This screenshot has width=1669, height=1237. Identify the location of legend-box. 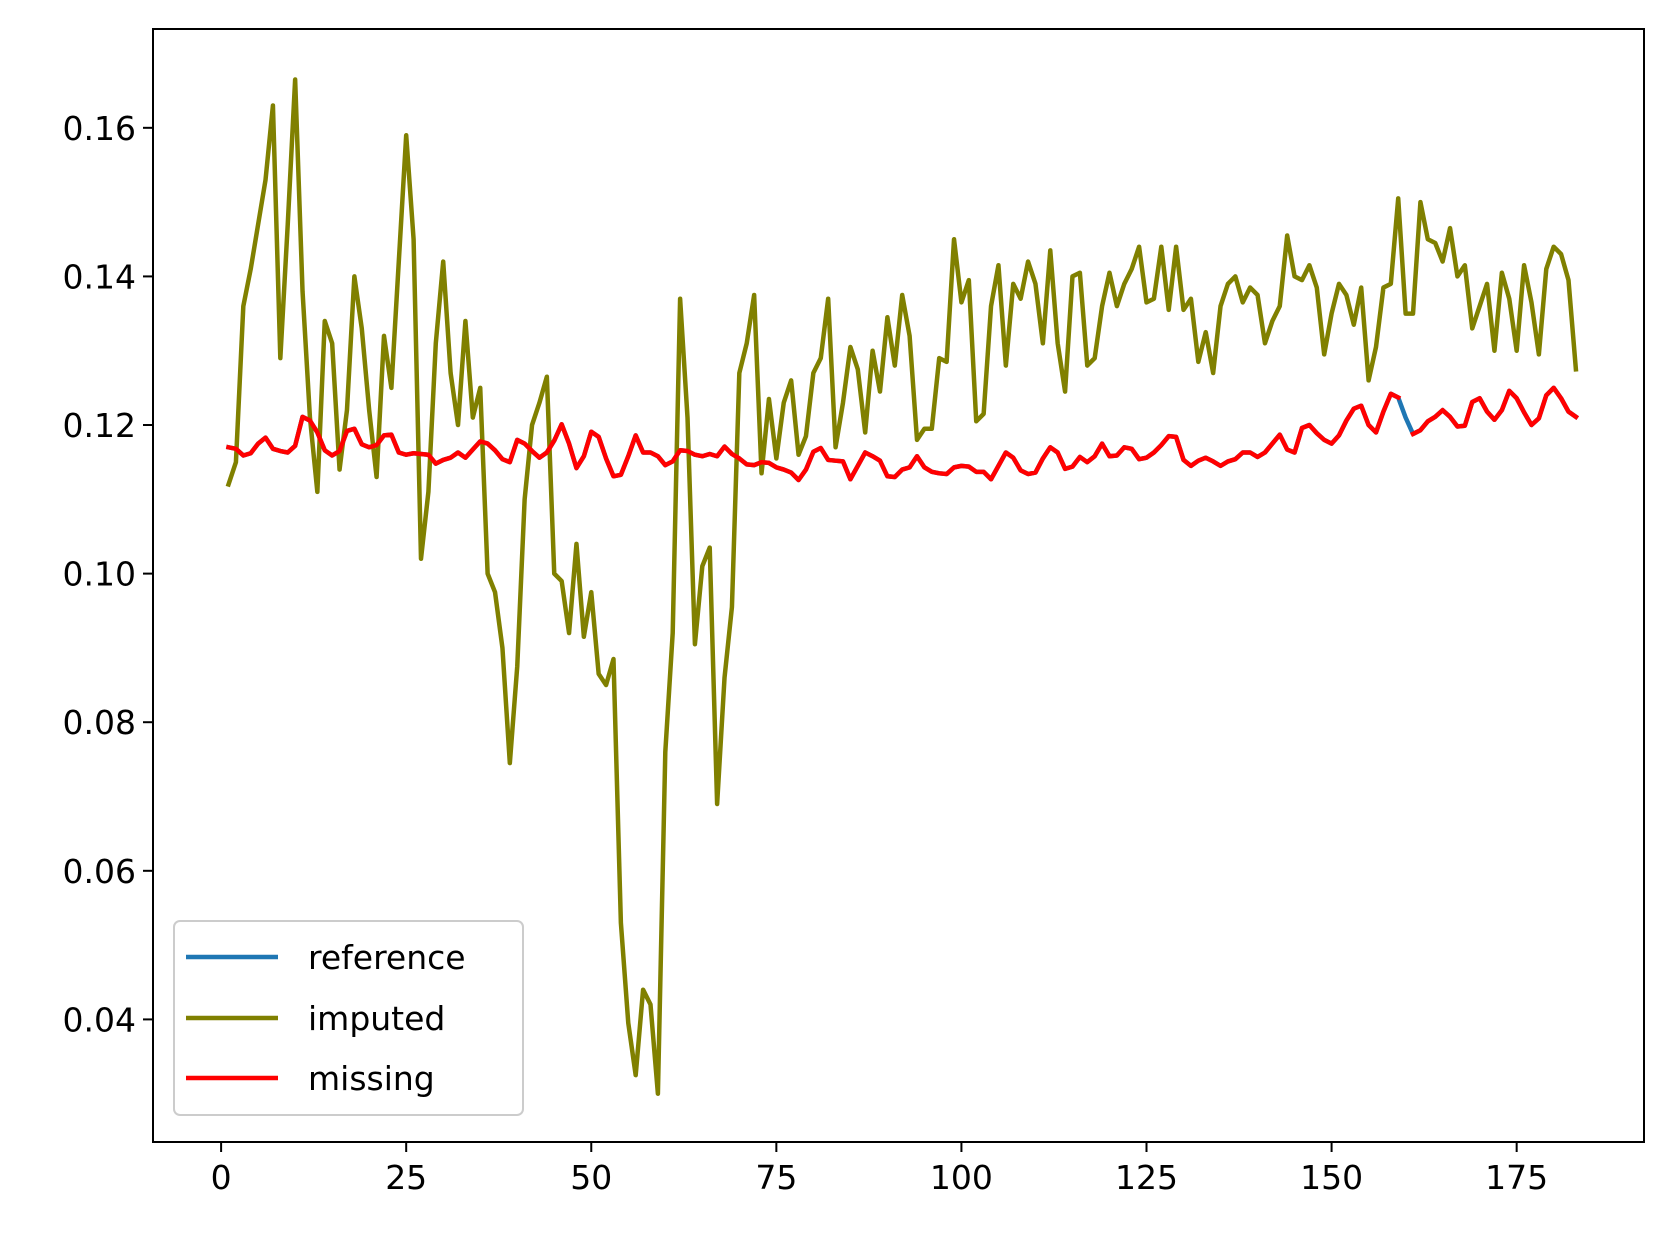
(348, 1018).